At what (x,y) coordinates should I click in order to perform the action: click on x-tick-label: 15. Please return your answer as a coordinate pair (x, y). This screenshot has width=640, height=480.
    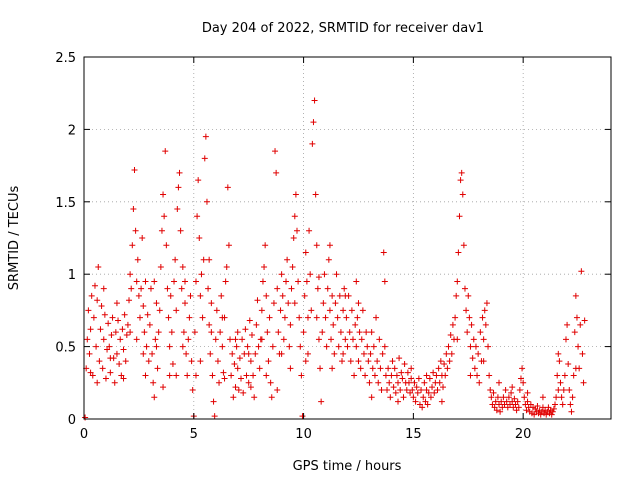
    Looking at the image, I should click on (413, 434).